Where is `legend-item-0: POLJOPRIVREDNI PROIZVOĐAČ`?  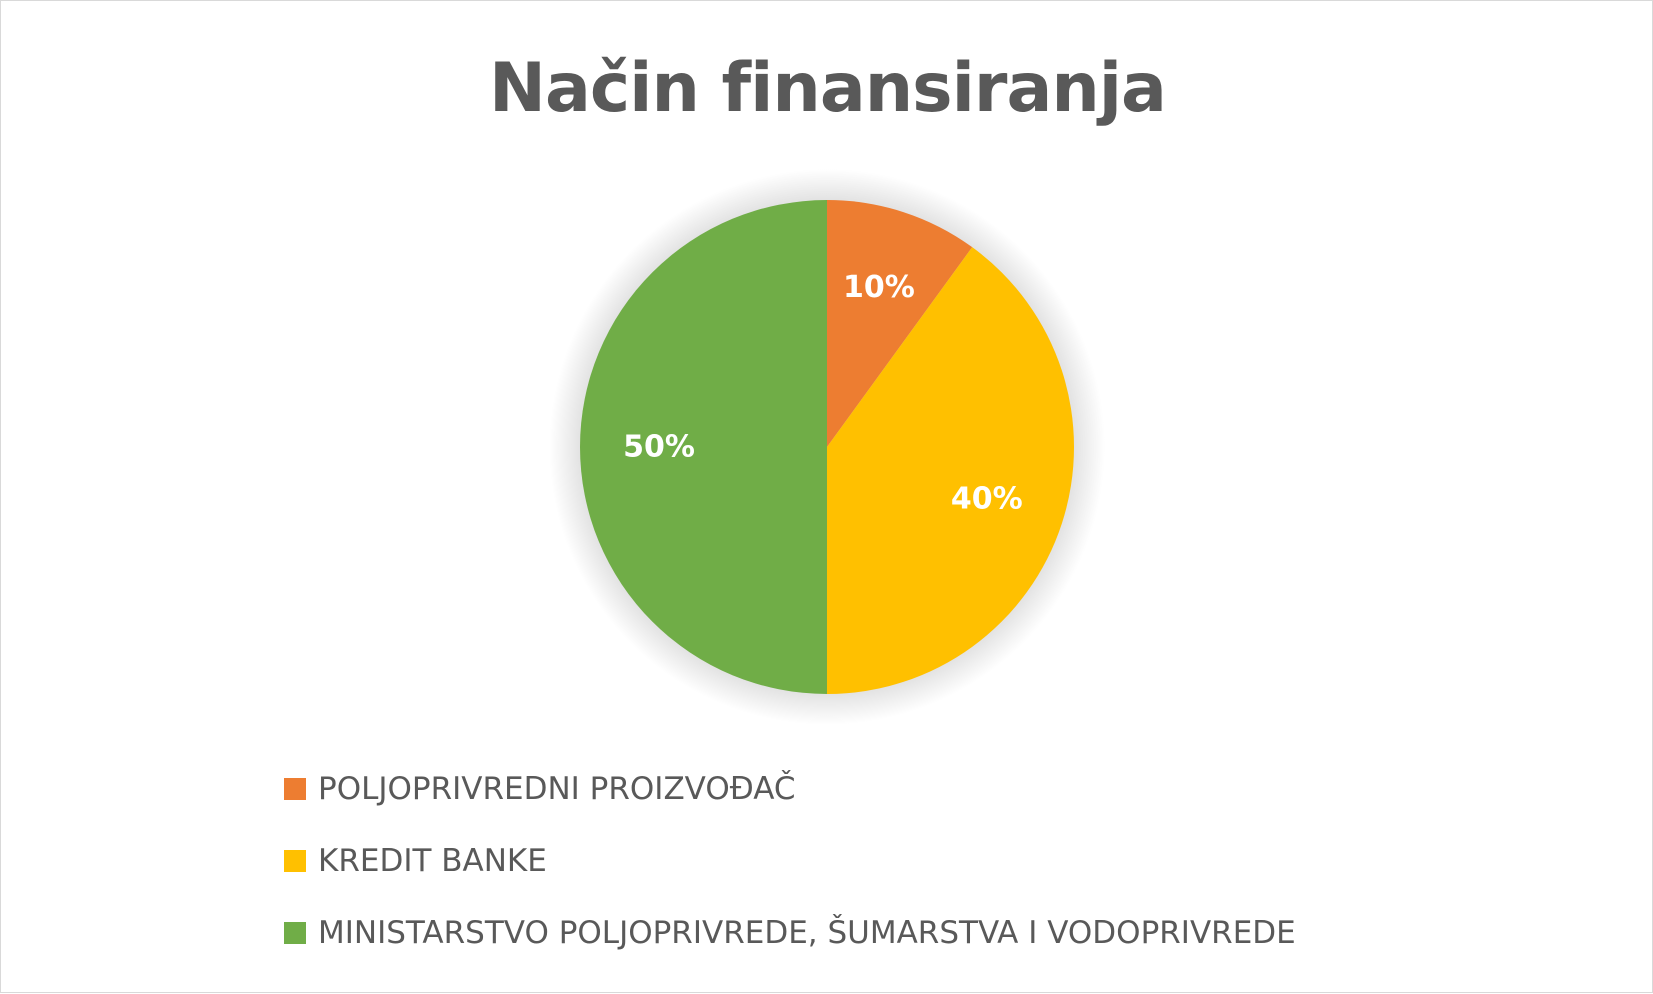
legend-item-0: POLJOPRIVREDNI PROIZVOĐAČ is located at coordinates (790, 789).